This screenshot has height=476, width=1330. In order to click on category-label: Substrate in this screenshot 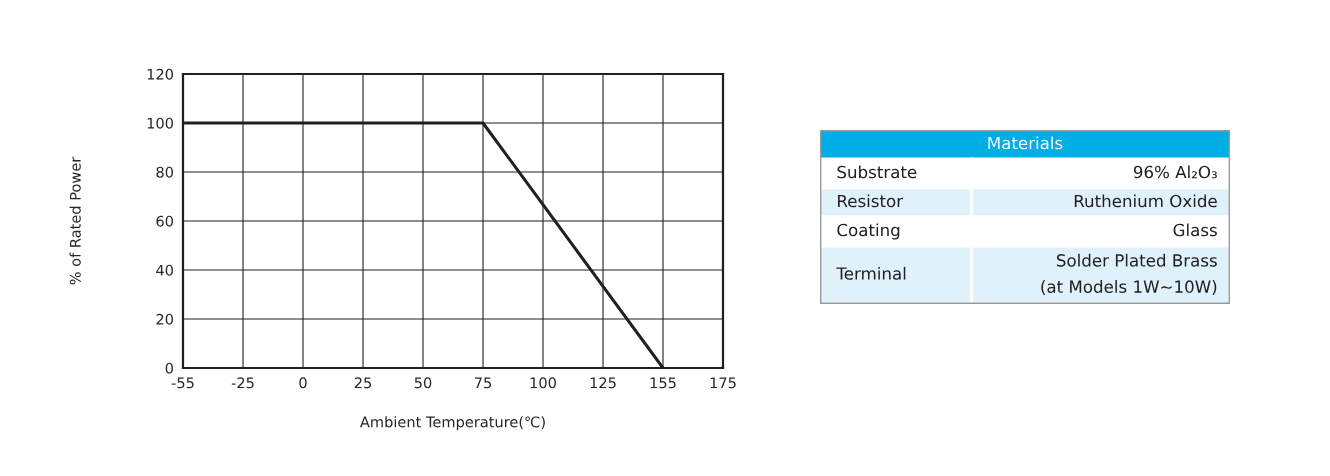, I will do `click(877, 172)`.